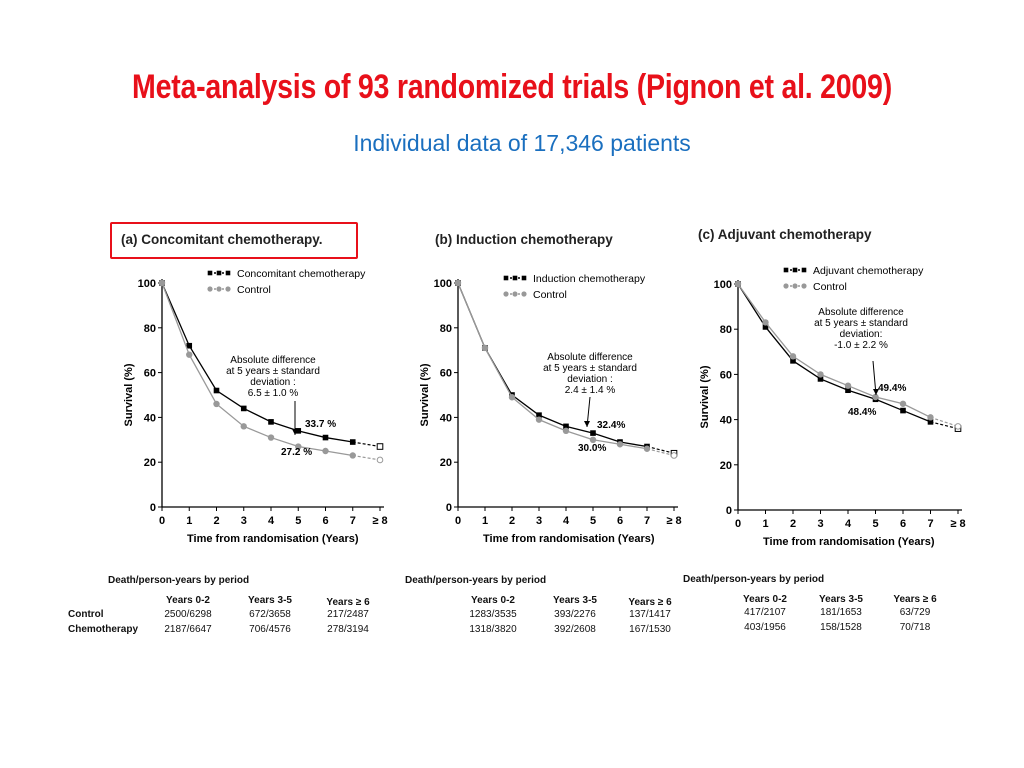  I want to click on table-cell: 70/718, so click(915, 627).